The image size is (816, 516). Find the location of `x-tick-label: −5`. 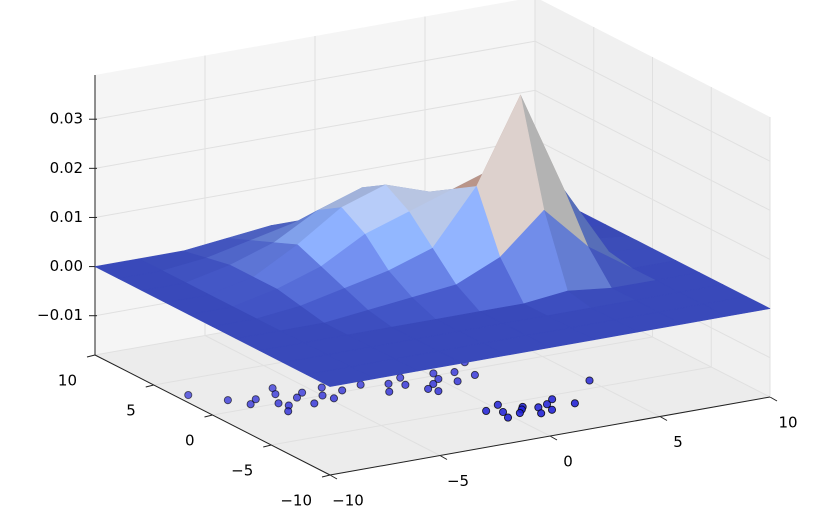

x-tick-label: −5 is located at coordinates (458, 481).